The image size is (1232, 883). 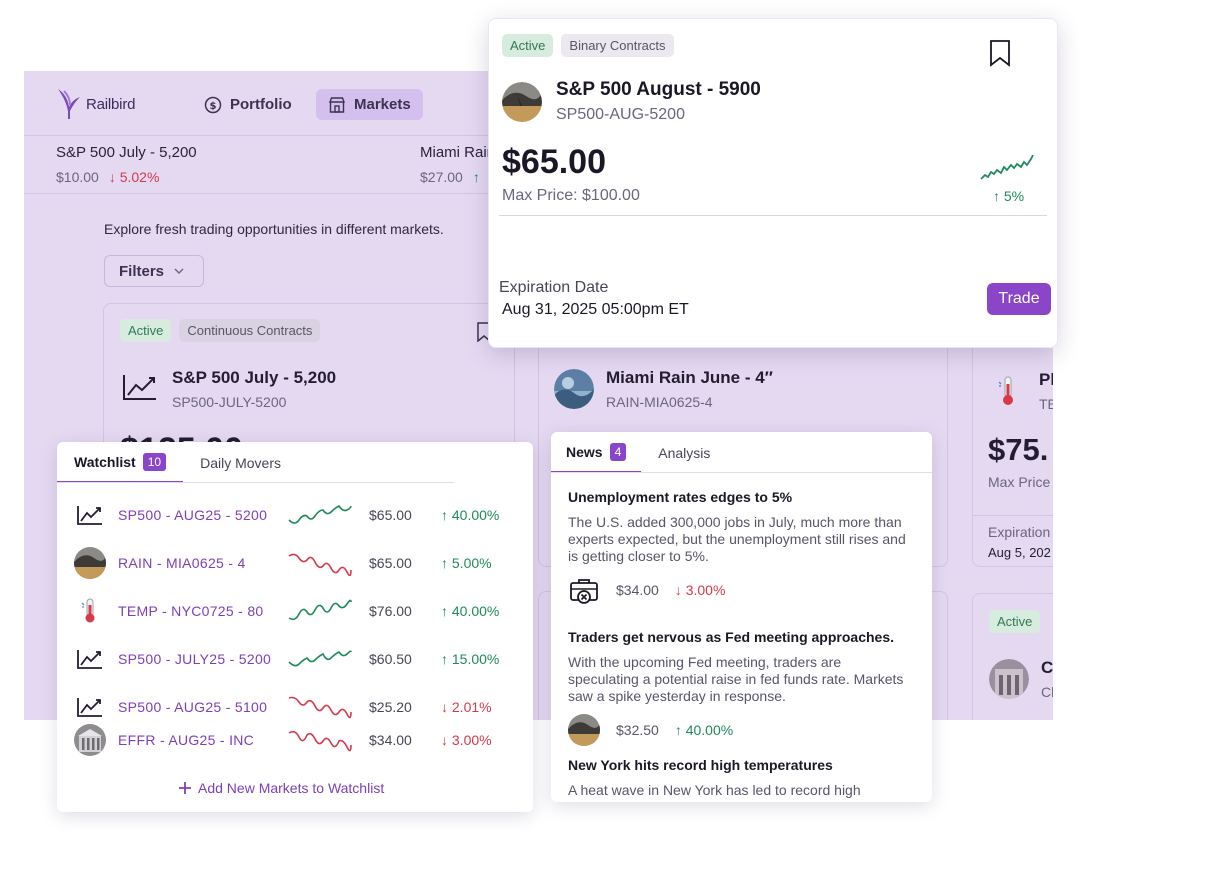 I want to click on ticker-item: S&P 500 July - 5,200 $10.00 ↓ 5.02%, so click(x=126, y=164).